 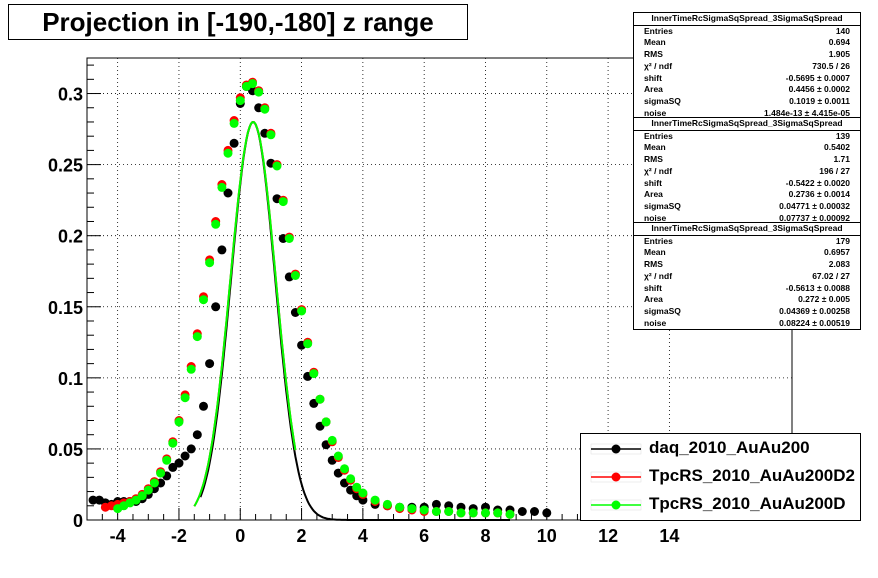 What do you see at coordinates (65, 308) in the screenshot?
I see `y-tick-label: 0.15` at bounding box center [65, 308].